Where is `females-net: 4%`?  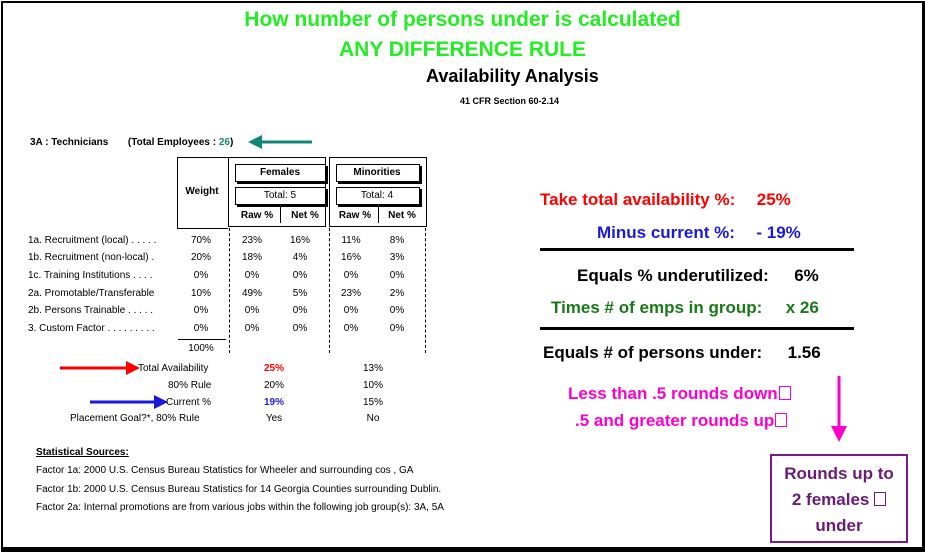 females-net: 4% is located at coordinates (300, 257).